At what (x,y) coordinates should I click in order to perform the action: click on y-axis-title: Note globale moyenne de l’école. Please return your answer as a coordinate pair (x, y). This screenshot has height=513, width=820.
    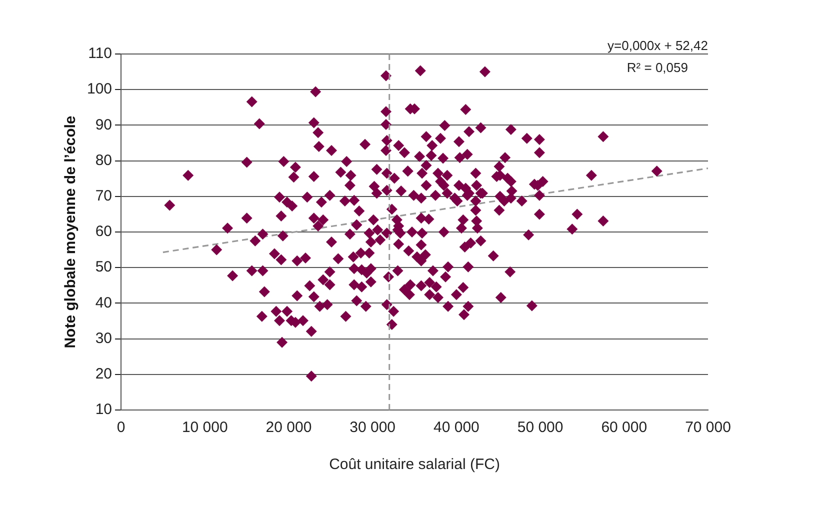
    Looking at the image, I should click on (71, 232).